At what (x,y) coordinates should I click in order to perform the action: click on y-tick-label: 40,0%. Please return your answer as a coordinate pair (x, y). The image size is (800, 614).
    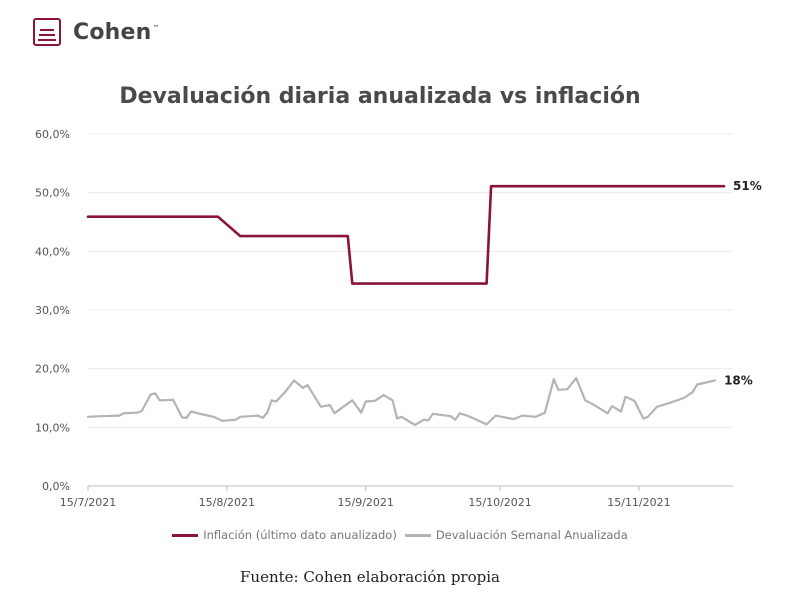
    Looking at the image, I should click on (52, 251).